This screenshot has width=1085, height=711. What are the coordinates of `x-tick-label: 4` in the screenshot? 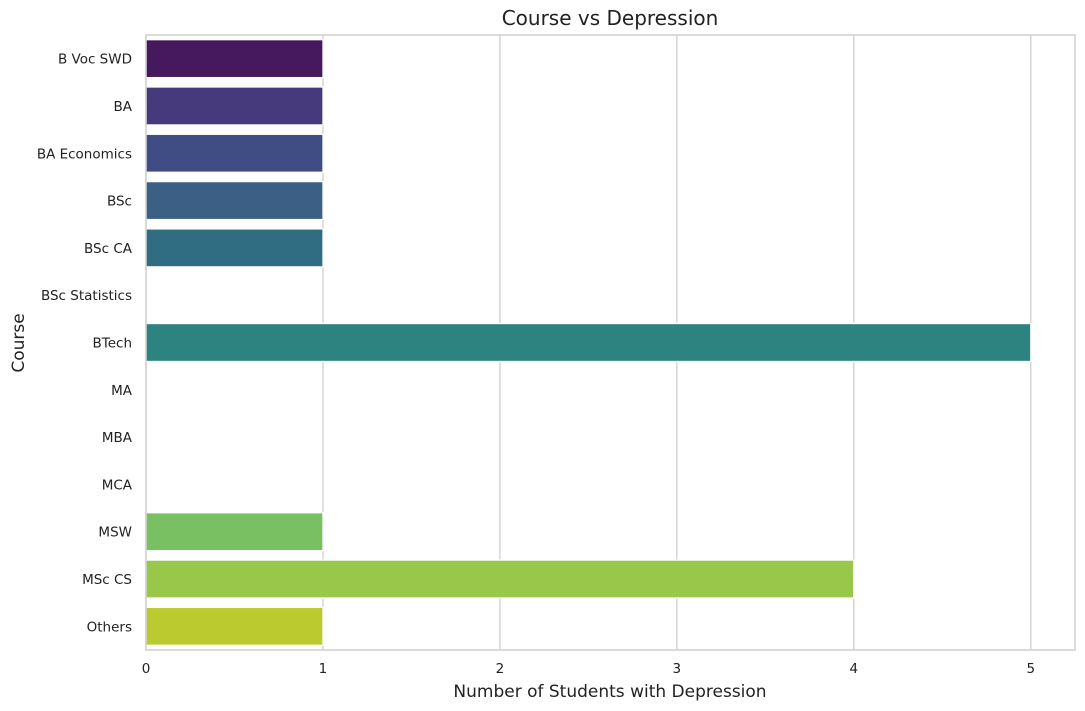 It's located at (854, 669).